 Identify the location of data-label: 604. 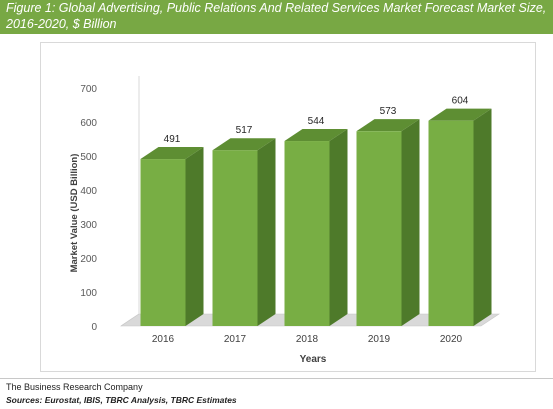
(460, 101).